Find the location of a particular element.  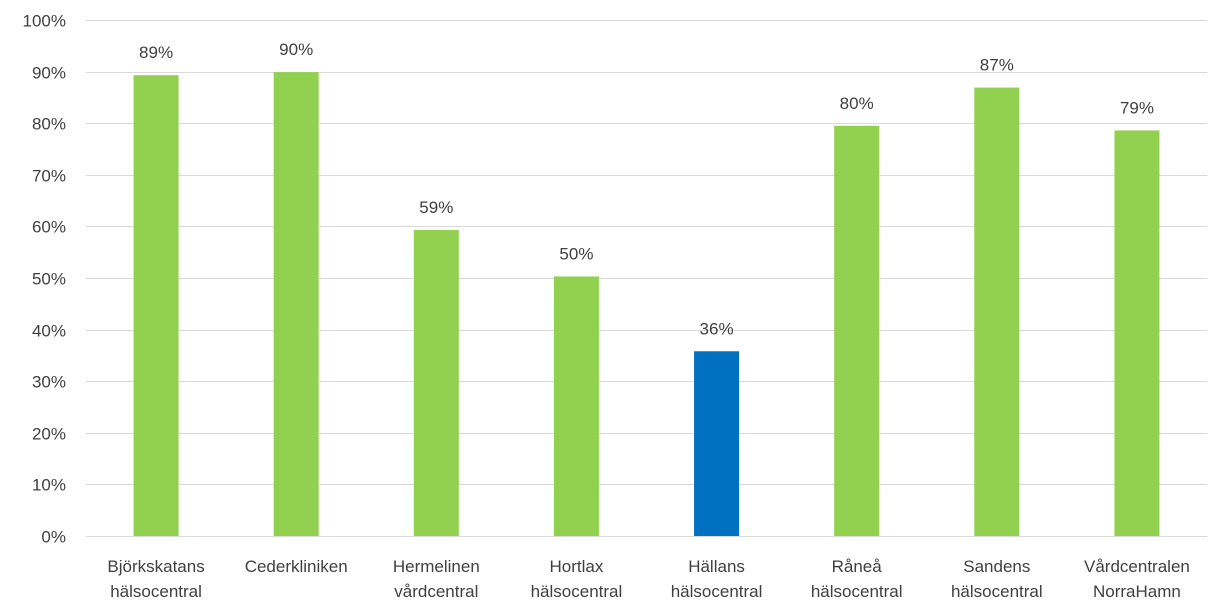

data-label-7: 79% is located at coordinates (1137, 107).